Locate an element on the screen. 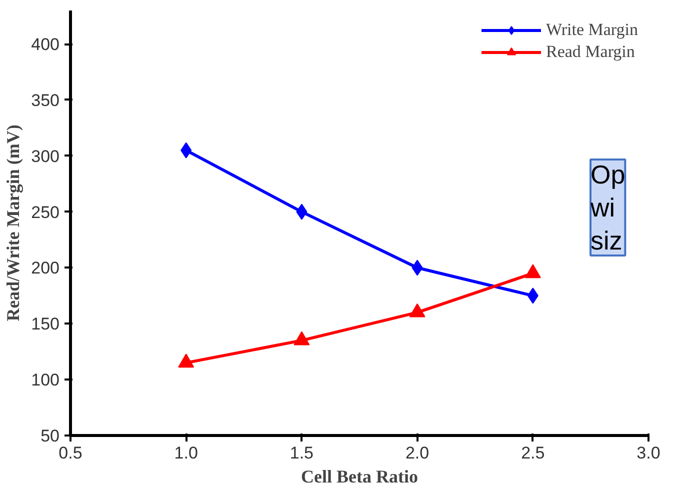  x-tick-label: 1.5 is located at coordinates (302, 453).